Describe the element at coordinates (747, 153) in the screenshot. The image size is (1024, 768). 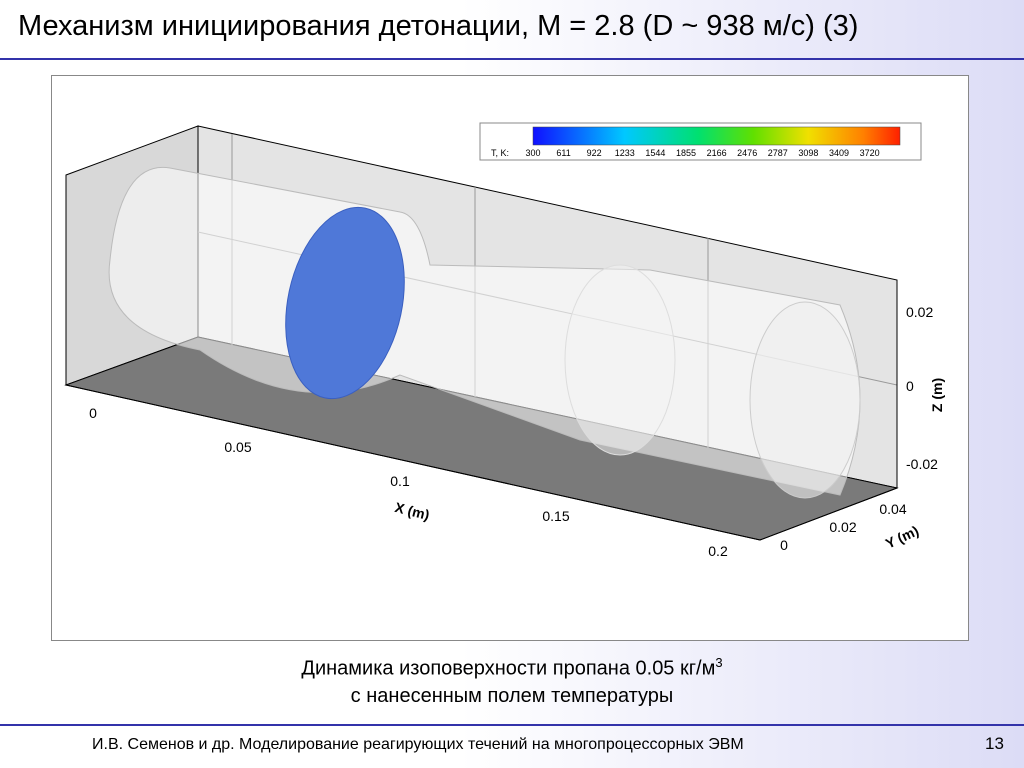
I see `colorbar-tick: 2476` at that location.